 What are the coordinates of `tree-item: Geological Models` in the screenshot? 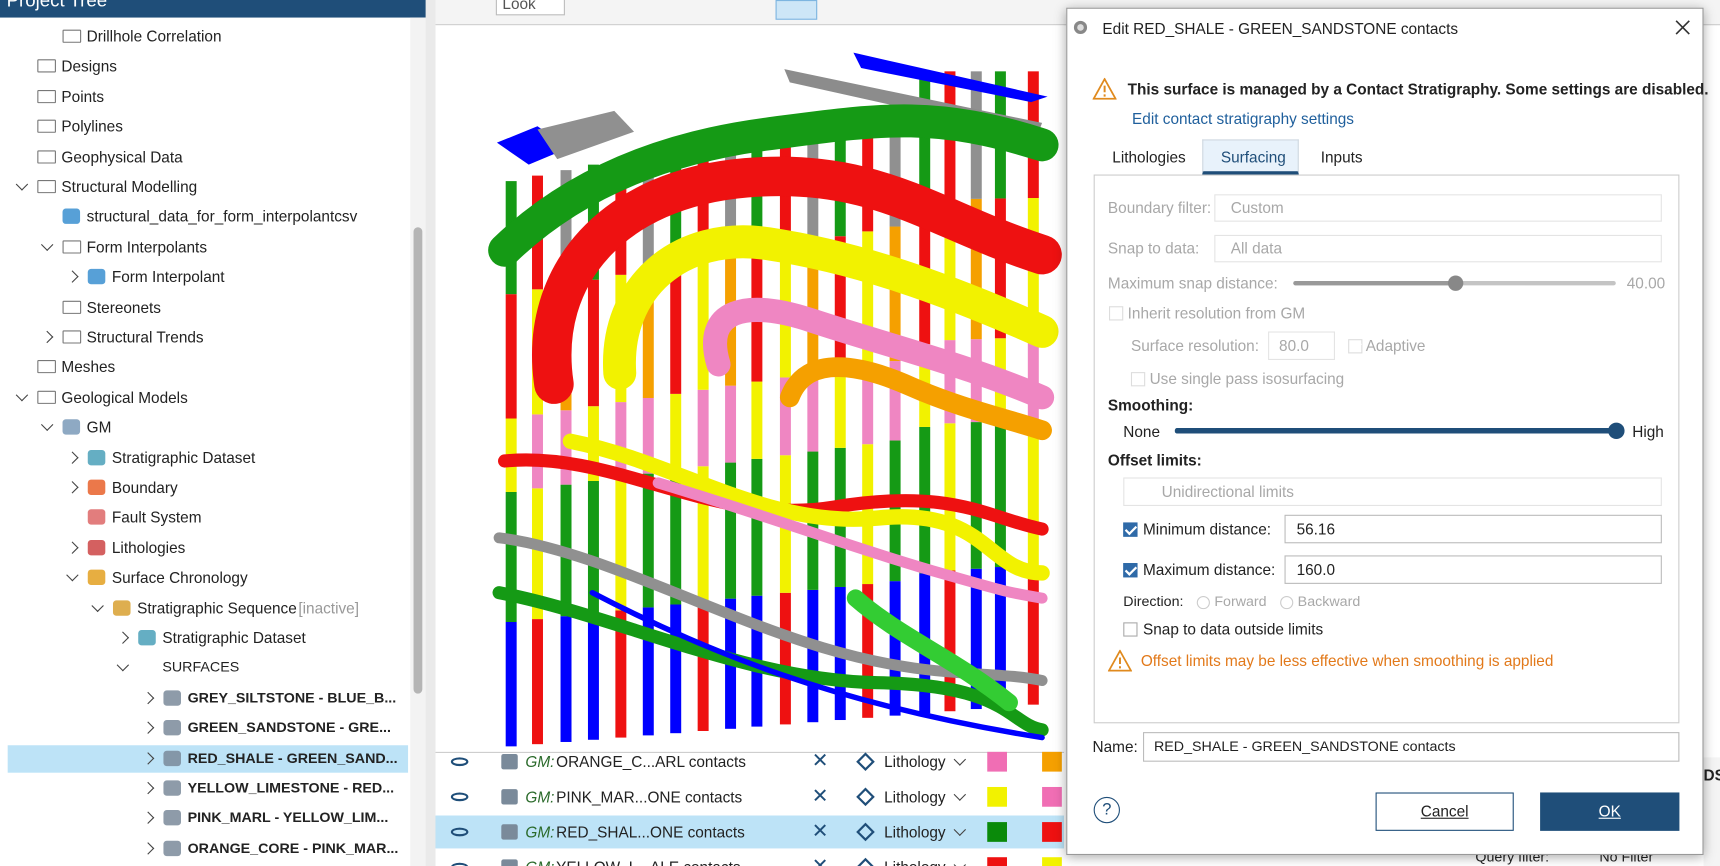 It's located at (124, 397).